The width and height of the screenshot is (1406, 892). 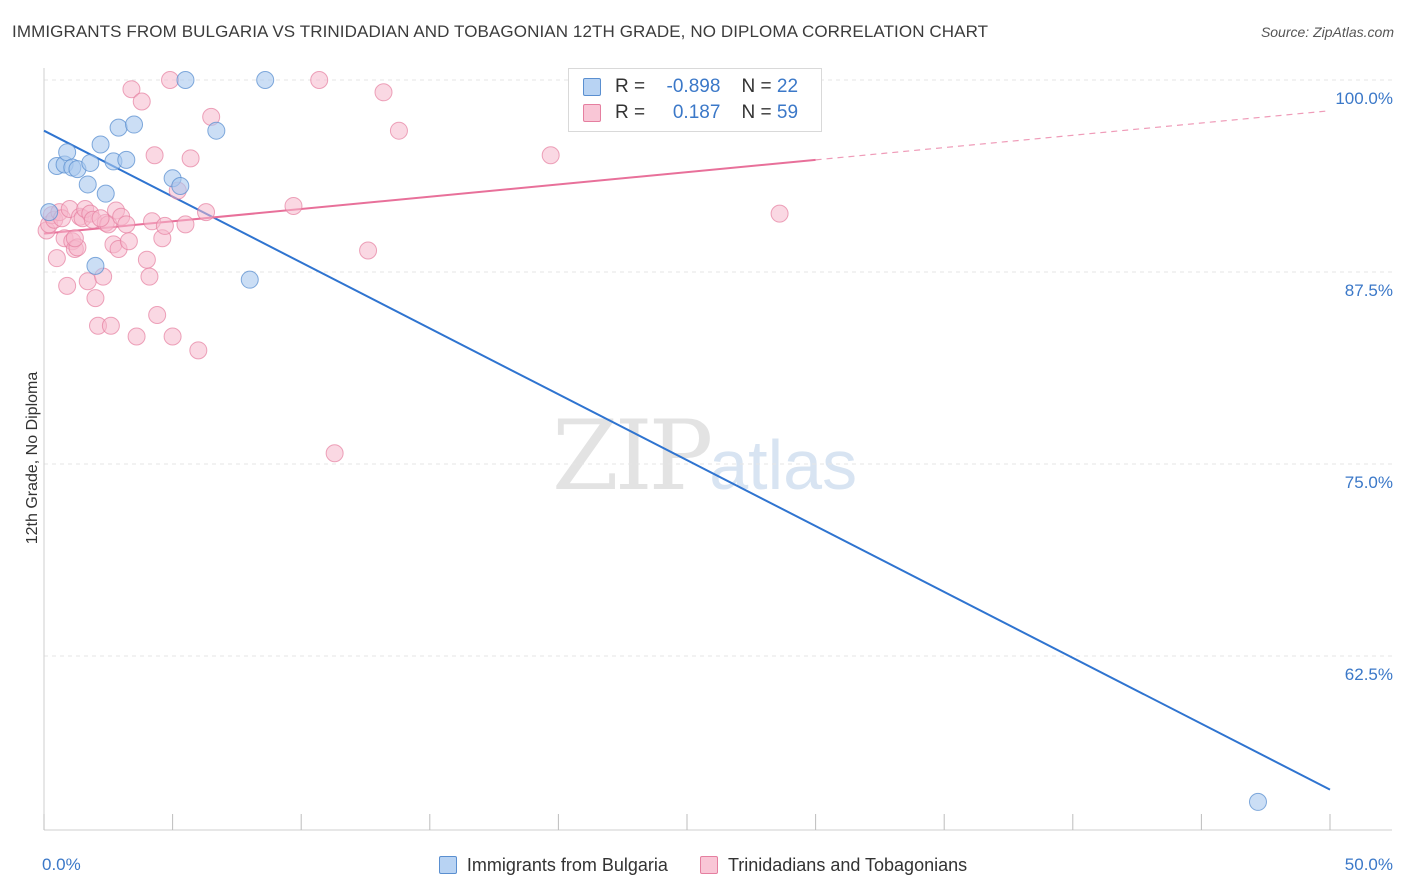 I want to click on x-tick-label: 50.0%, so click(x=1369, y=864).